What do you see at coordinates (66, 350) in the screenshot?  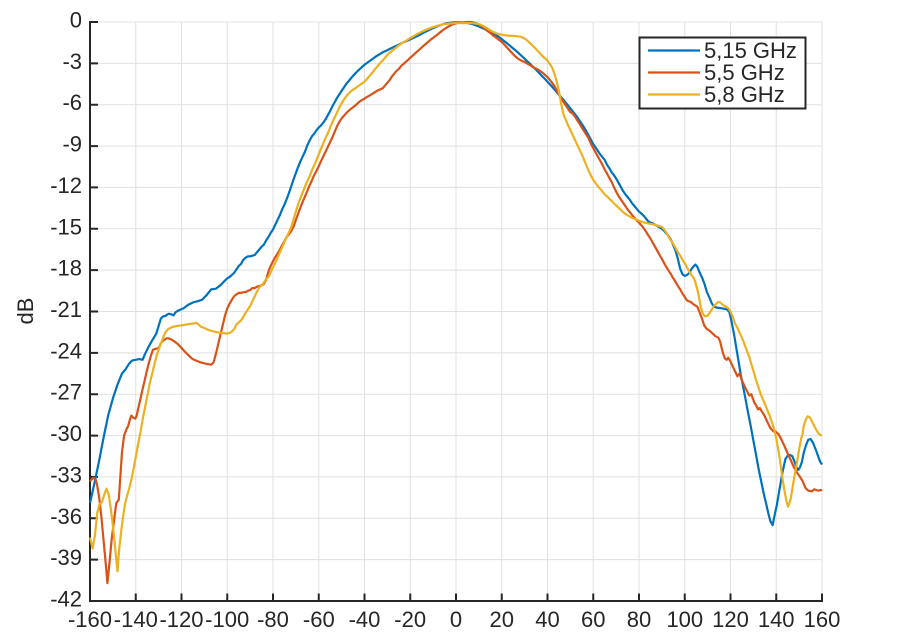 I see `svg-text: -24` at bounding box center [66, 350].